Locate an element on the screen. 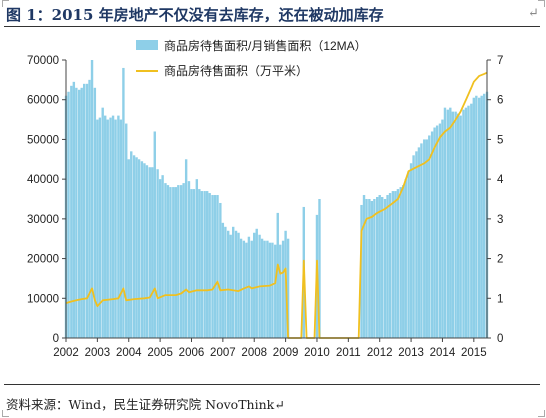  x-tick-label: 2013 is located at coordinates (411, 353).